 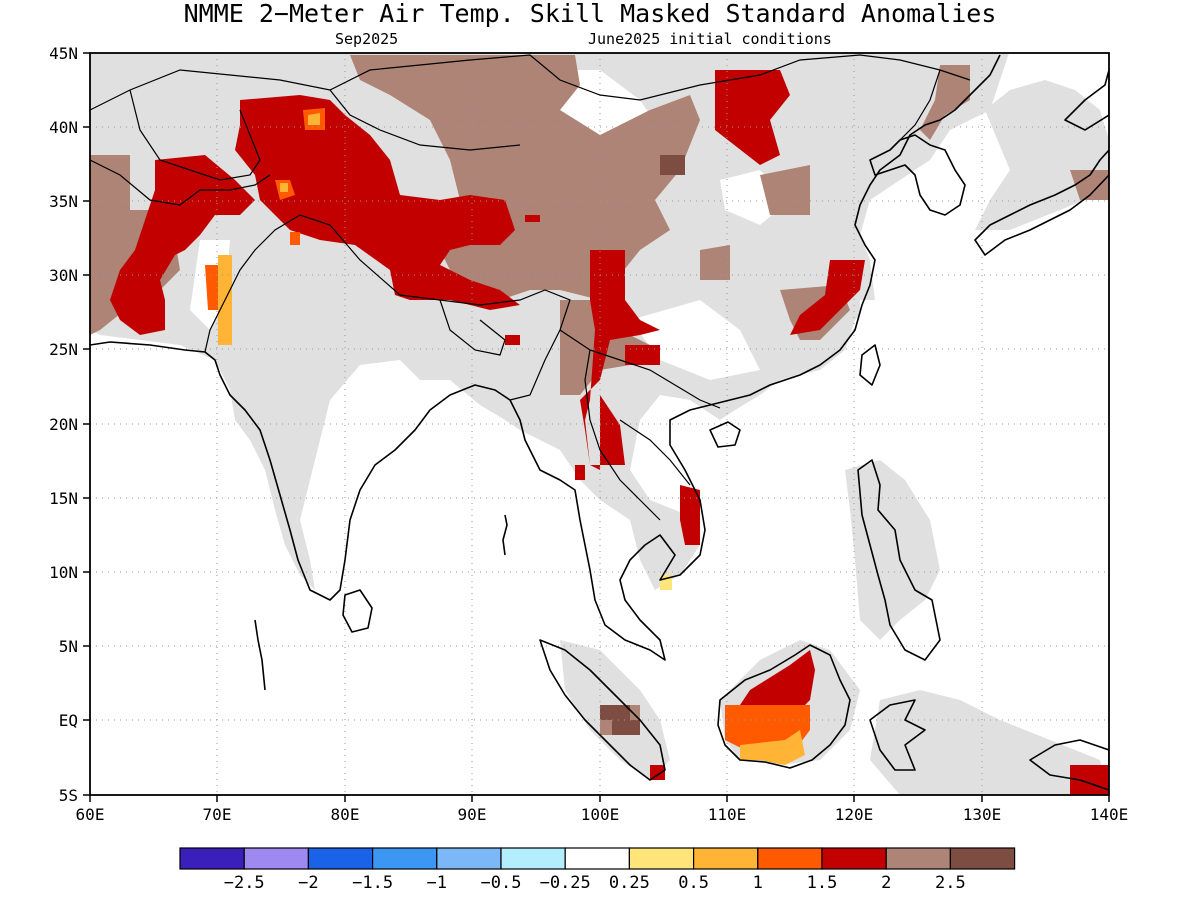 I want to click on y-tick-label: 25N, so click(x=63, y=349).